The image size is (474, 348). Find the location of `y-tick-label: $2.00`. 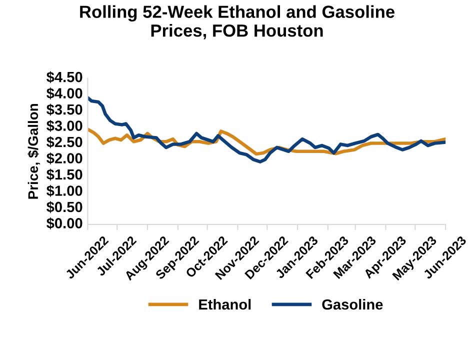

y-tick-label: $2.00 is located at coordinates (64, 158).